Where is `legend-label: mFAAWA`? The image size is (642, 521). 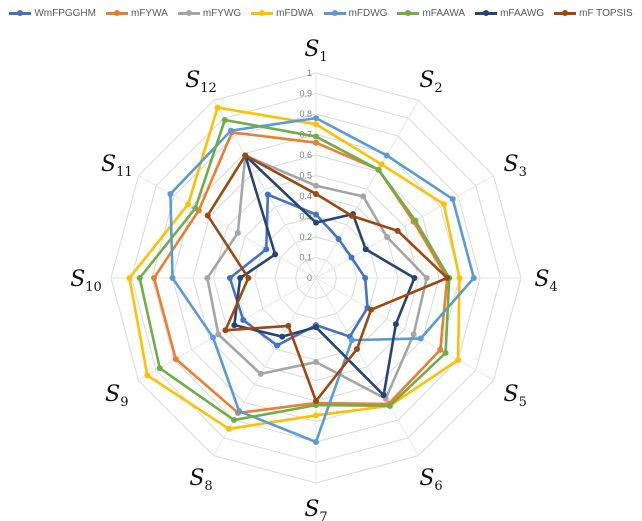 legend-label: mFAAWA is located at coordinates (444, 13).